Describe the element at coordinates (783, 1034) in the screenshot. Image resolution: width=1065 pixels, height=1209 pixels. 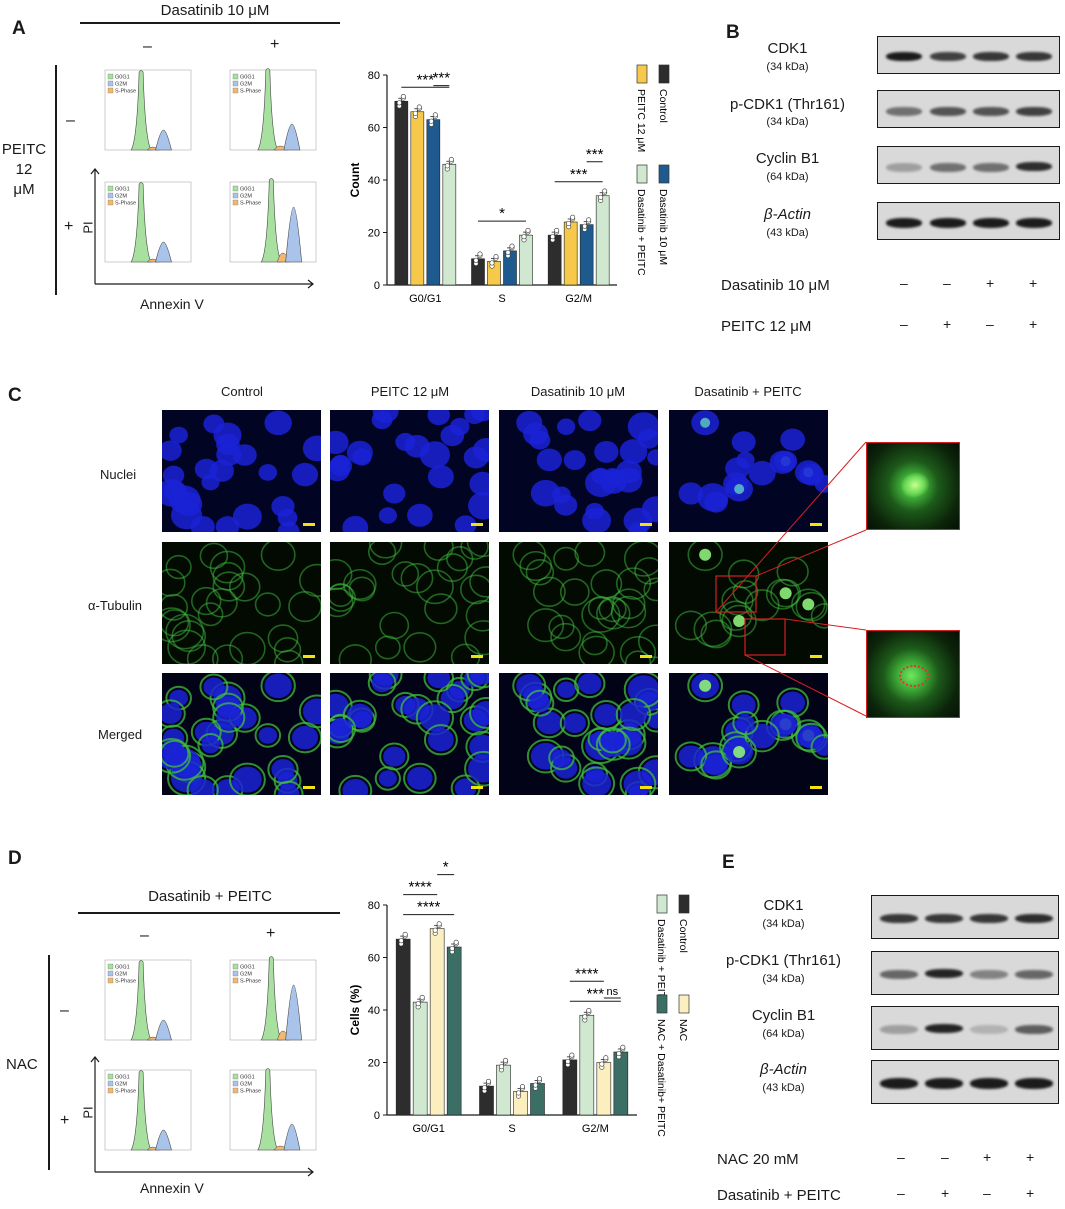
I see `panel-e-protein-kda-3: (64 kDa)` at that location.